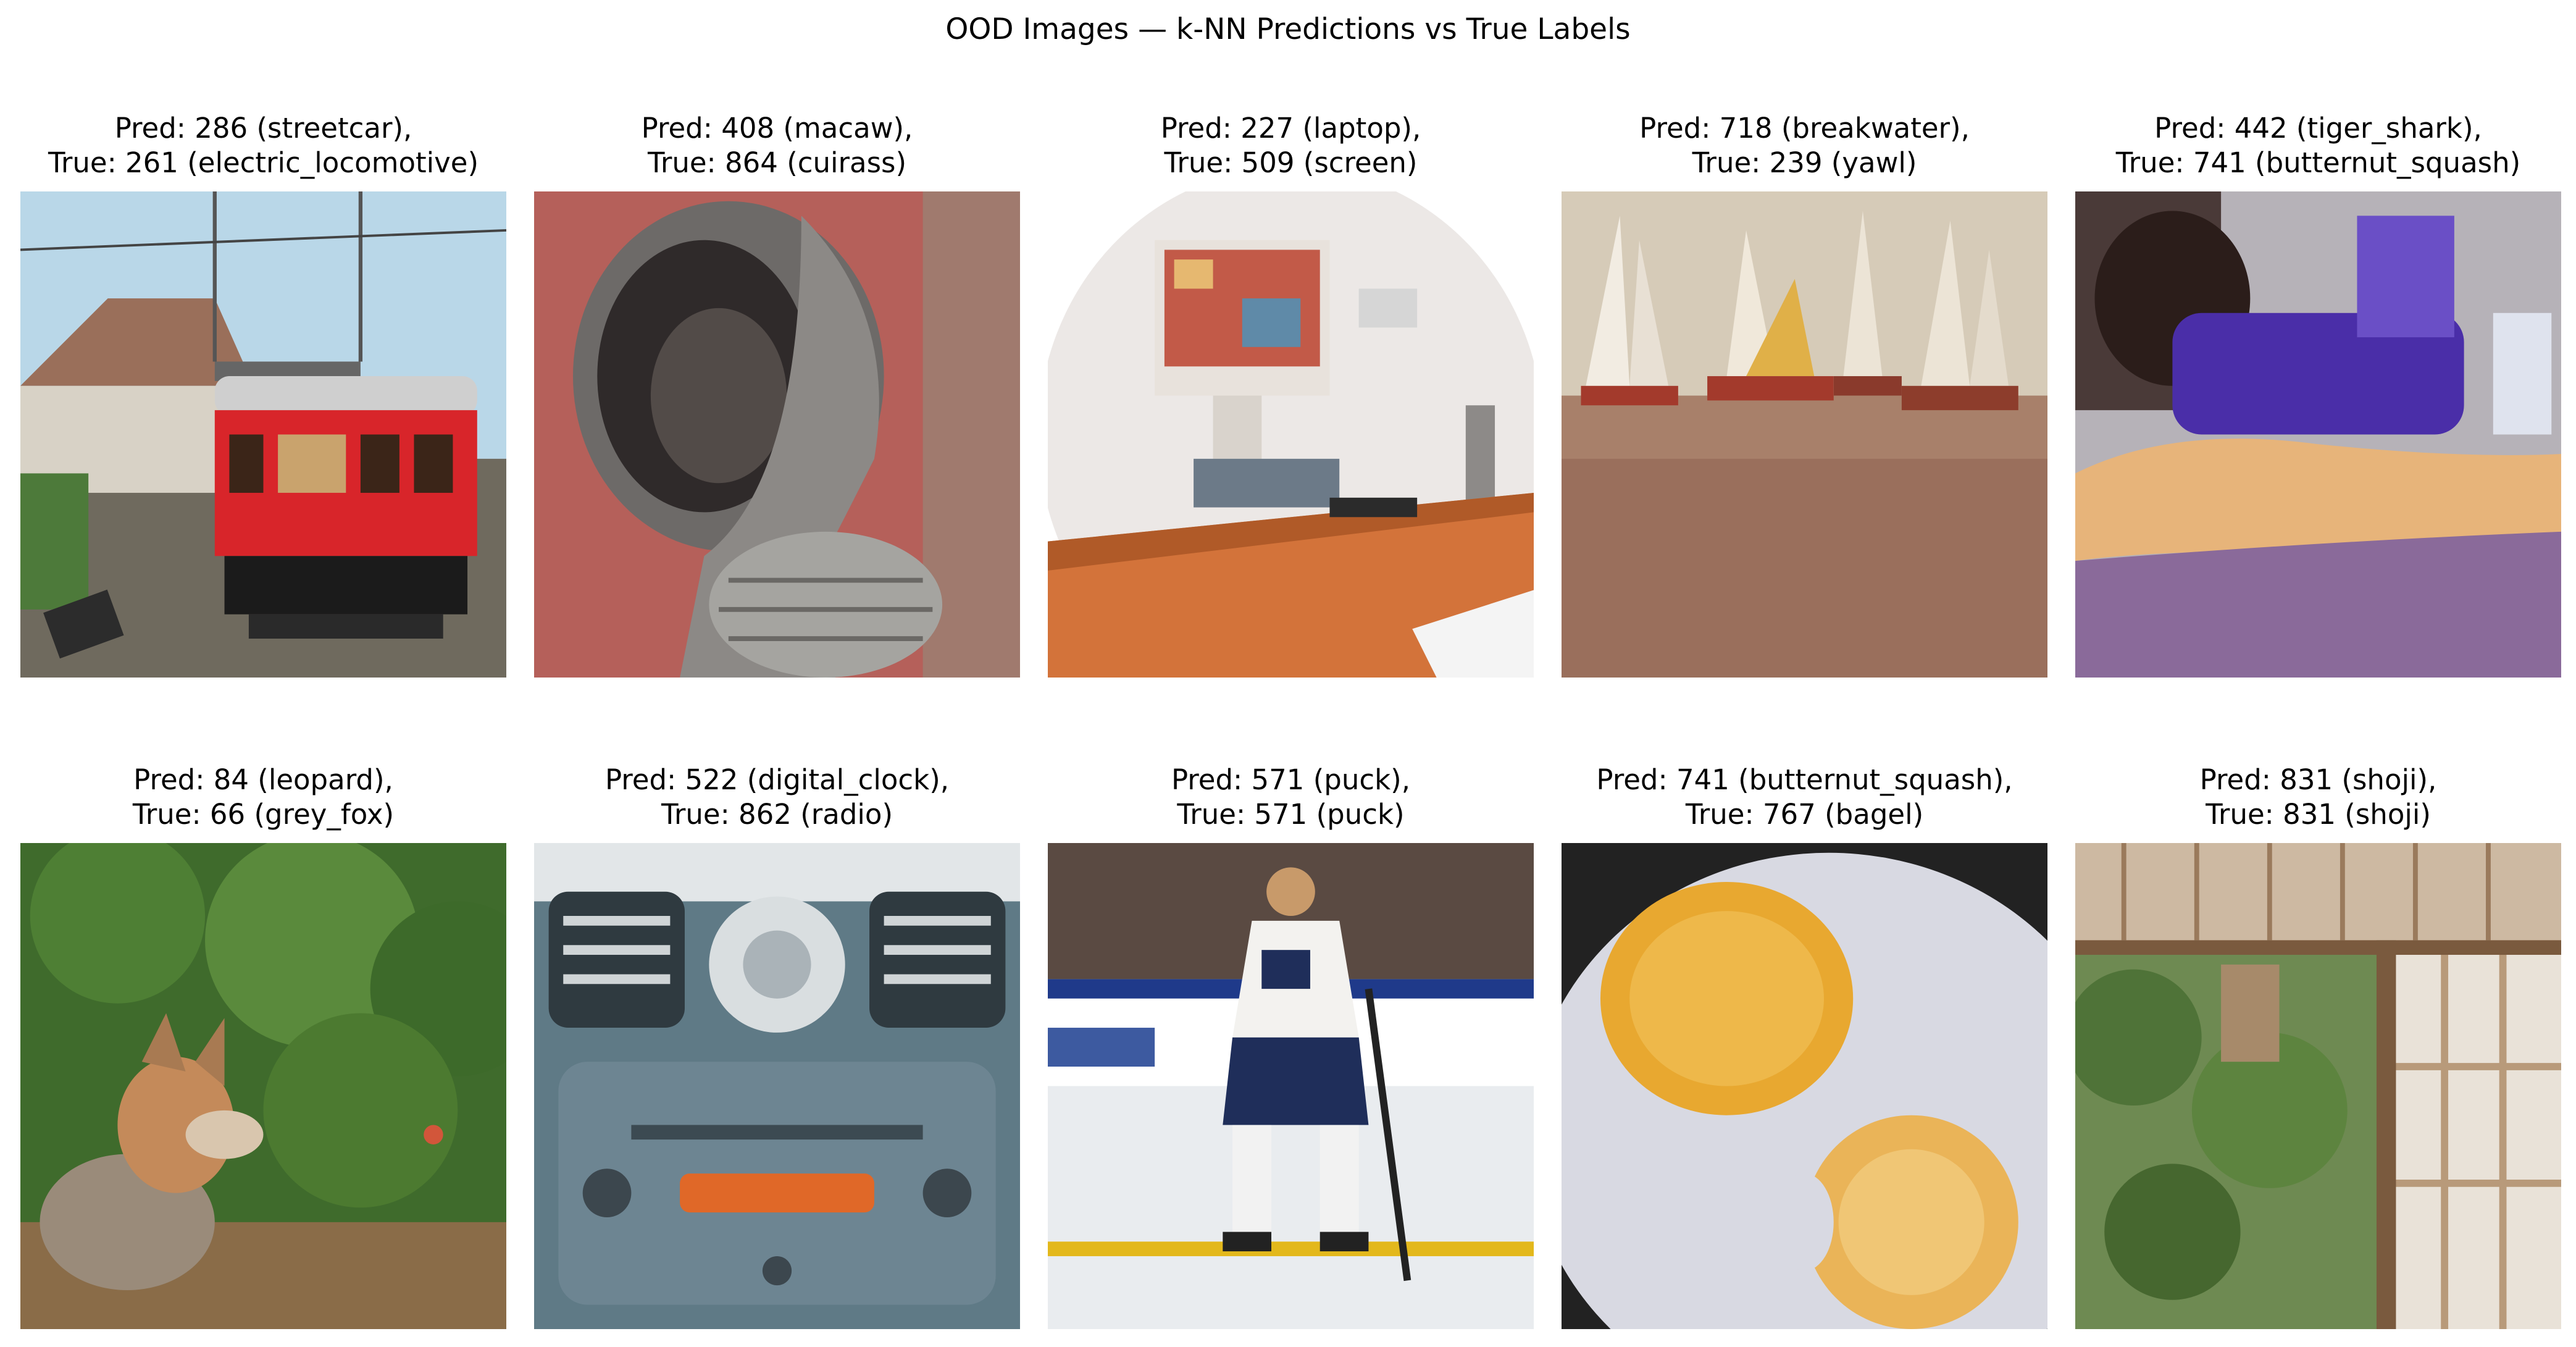  Describe the element at coordinates (777, 815) in the screenshot. I see `panel-7-true: True: 862 (radio)` at that location.